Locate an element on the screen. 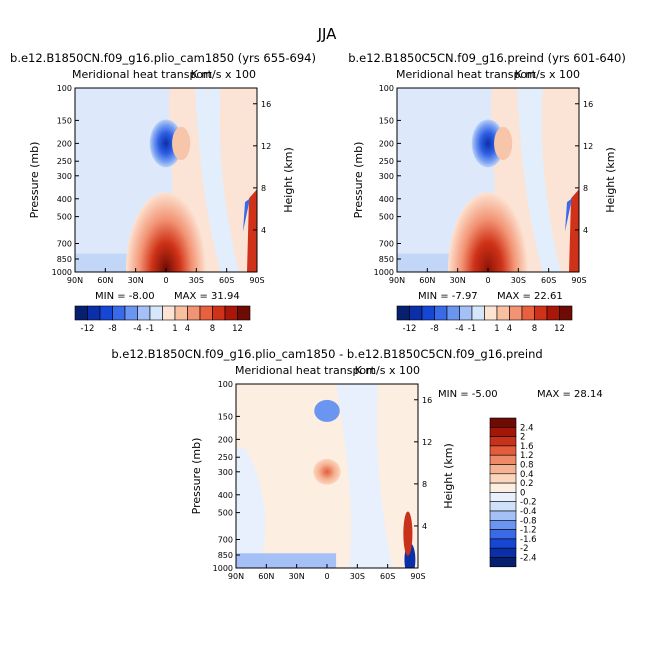  polar-positive-cell is located at coordinates (408, 533).